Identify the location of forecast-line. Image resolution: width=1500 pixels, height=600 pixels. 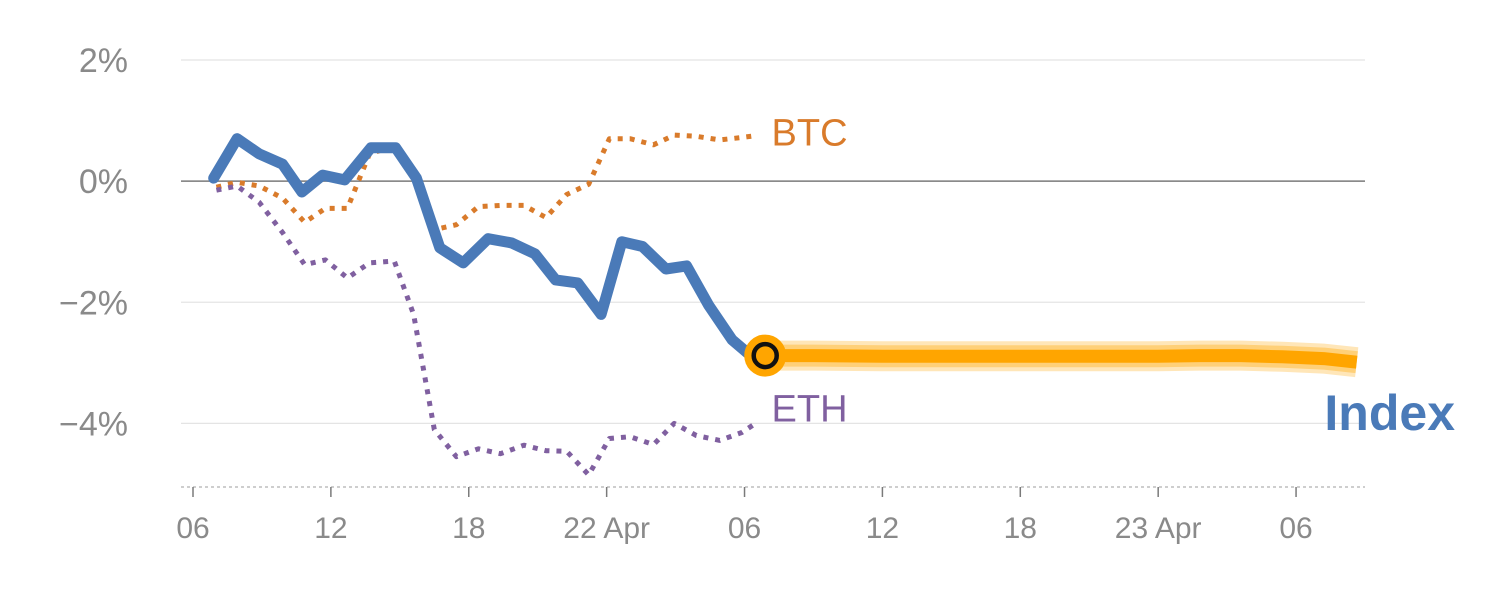
(1061, 359).